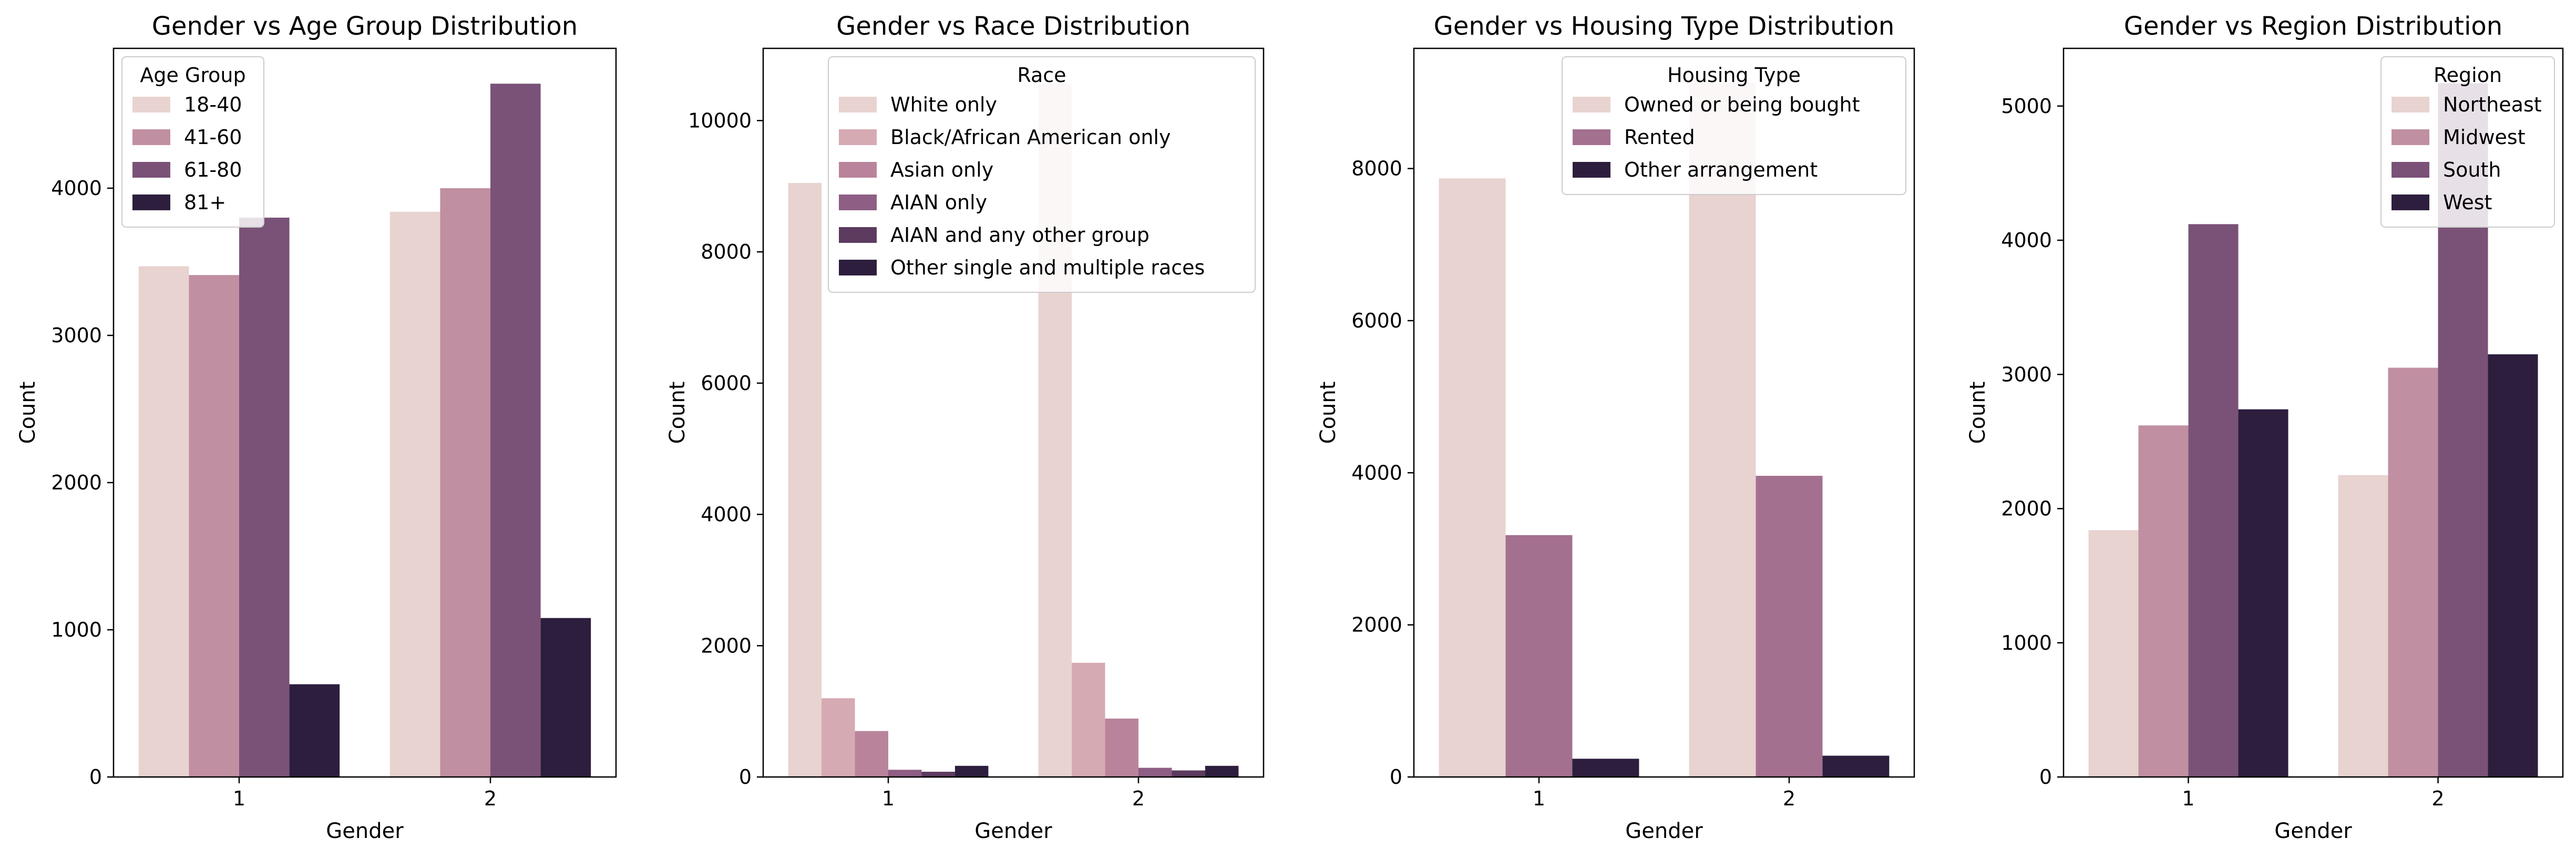 The image size is (2576, 859). I want to click on legend-label: Other single and multiple races, so click(1047, 267).